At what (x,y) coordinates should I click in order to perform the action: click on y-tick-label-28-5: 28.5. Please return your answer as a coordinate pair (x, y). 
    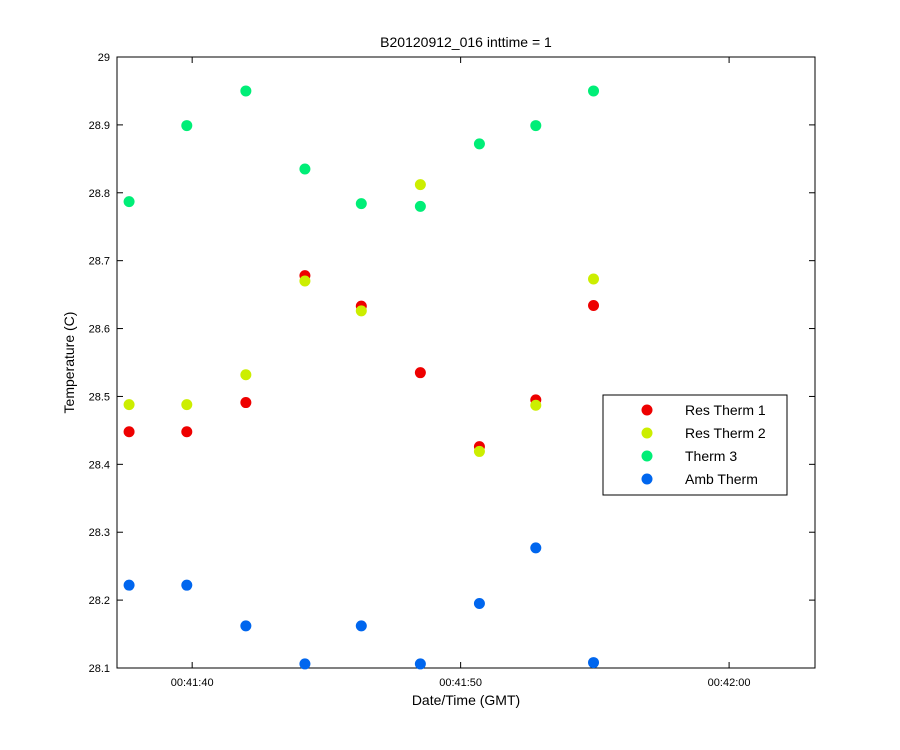
    Looking at the image, I should click on (99, 397).